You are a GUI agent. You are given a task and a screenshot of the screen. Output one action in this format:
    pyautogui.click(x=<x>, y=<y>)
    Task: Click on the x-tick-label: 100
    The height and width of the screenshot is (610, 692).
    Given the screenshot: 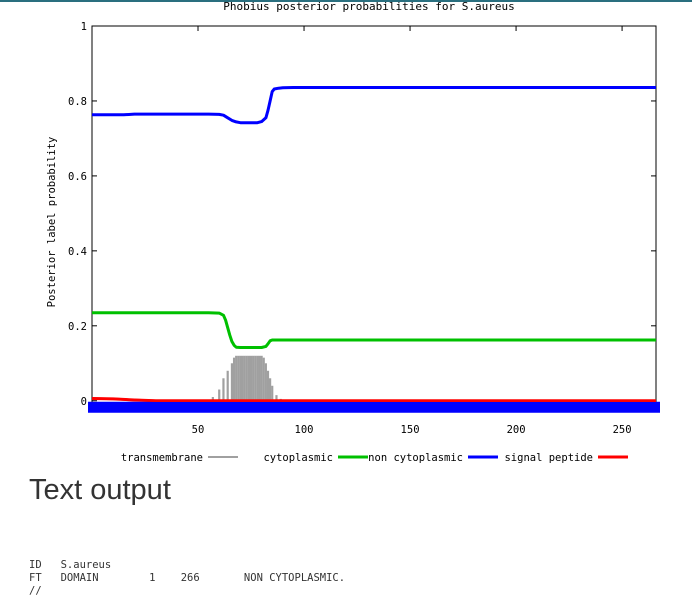 What is the action you would take?
    pyautogui.click(x=304, y=430)
    